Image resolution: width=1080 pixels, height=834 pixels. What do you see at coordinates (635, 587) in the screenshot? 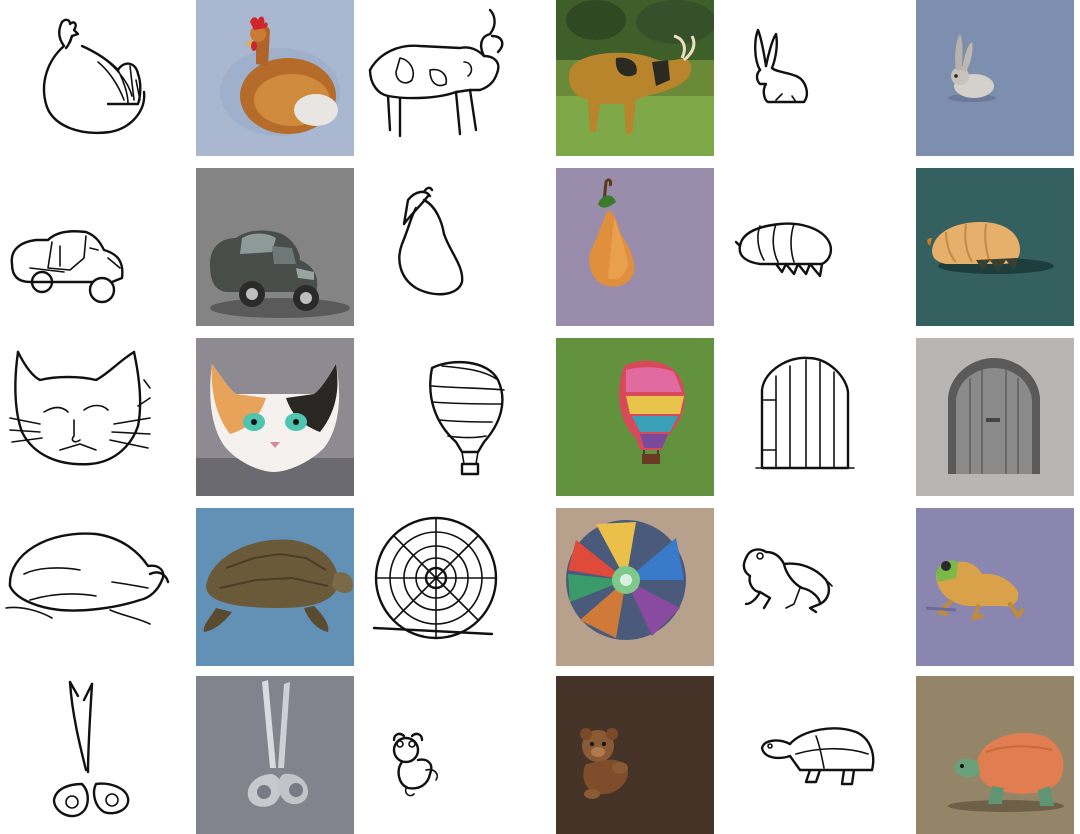
I see `fan-photo` at bounding box center [635, 587].